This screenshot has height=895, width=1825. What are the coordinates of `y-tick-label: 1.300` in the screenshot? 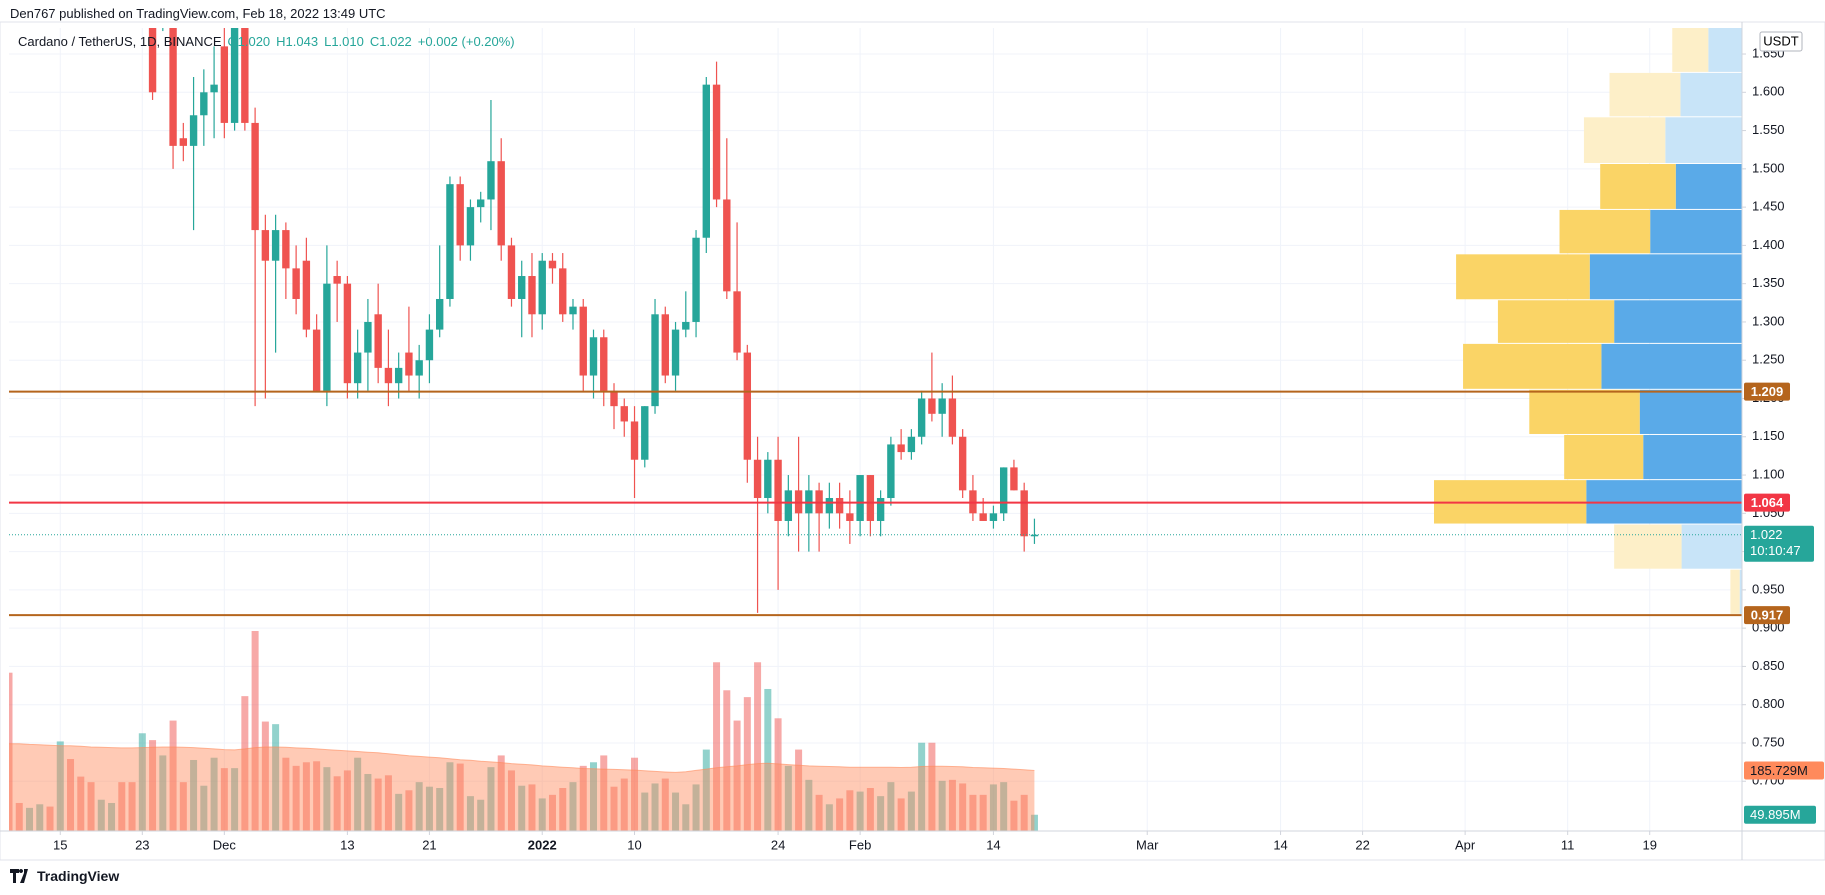 It's located at (1768, 320).